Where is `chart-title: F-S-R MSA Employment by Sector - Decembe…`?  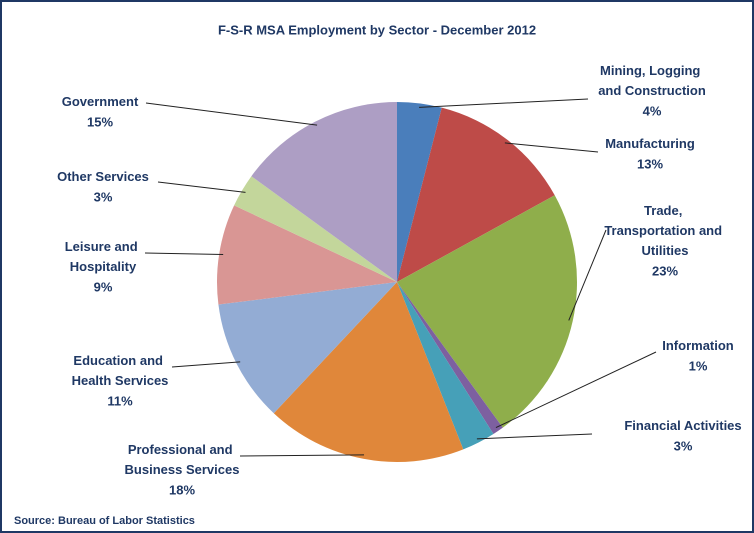 chart-title: F-S-R MSA Employment by Sector - Decembe… is located at coordinates (377, 29).